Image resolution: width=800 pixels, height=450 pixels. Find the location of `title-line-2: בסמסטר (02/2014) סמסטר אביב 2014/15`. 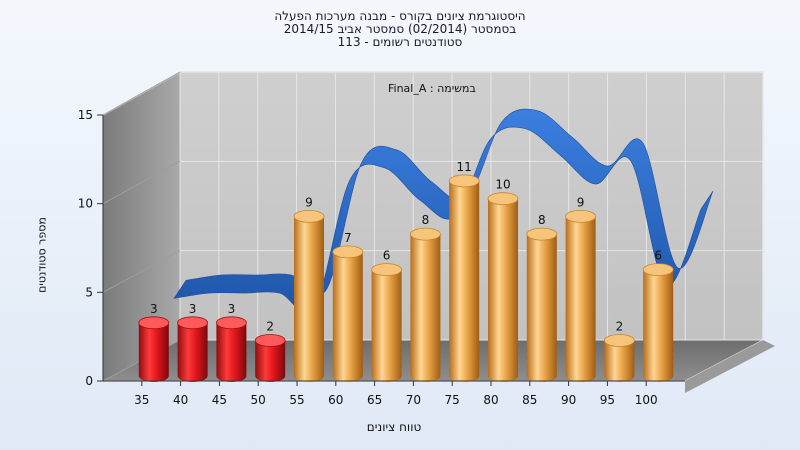

title-line-2: בסמסטר (02/2014) סמסטר אביב 2014/15 is located at coordinates (400, 29).